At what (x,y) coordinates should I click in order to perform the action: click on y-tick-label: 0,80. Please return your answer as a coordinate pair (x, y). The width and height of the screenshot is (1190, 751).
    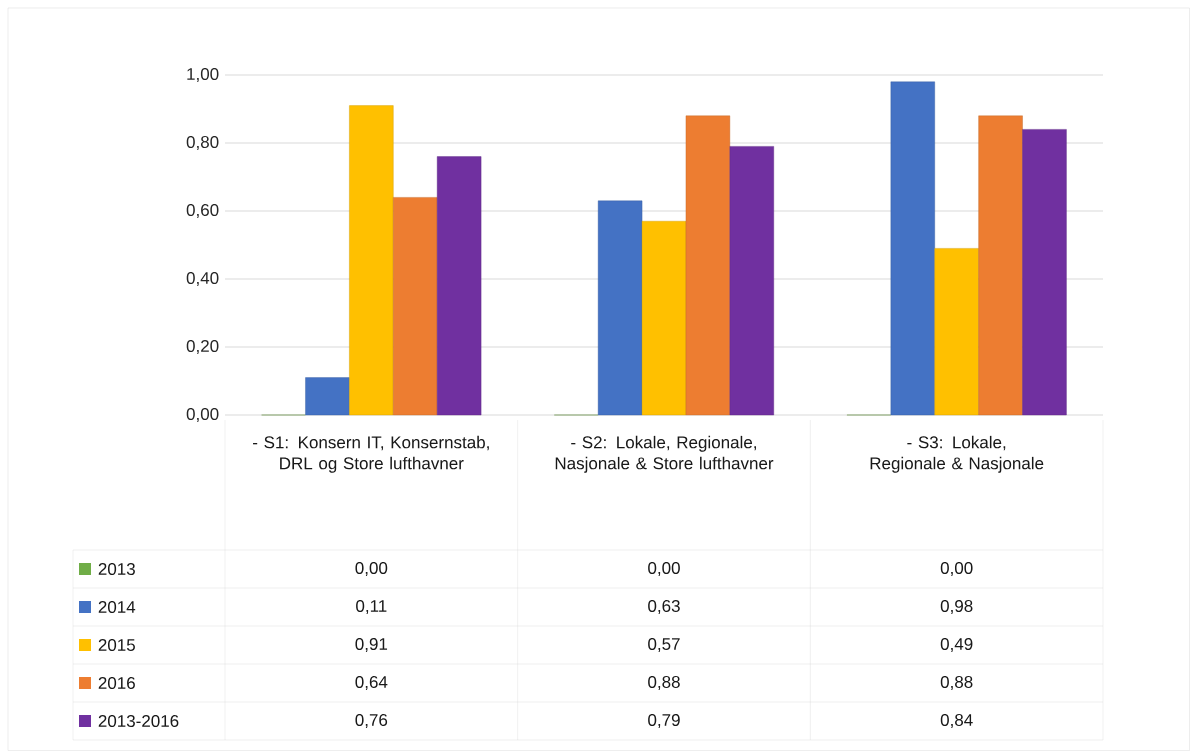
    Looking at the image, I should click on (202, 143).